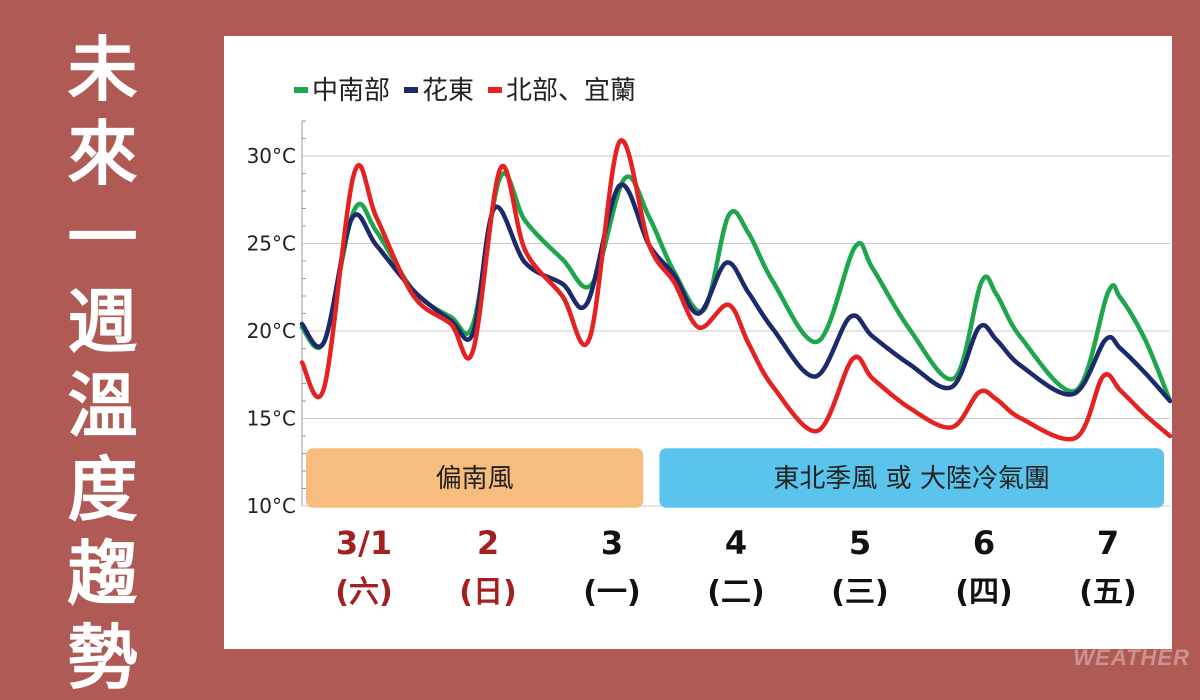  What do you see at coordinates (271, 244) in the screenshot?
I see `y-tick-label: 25°C` at bounding box center [271, 244].